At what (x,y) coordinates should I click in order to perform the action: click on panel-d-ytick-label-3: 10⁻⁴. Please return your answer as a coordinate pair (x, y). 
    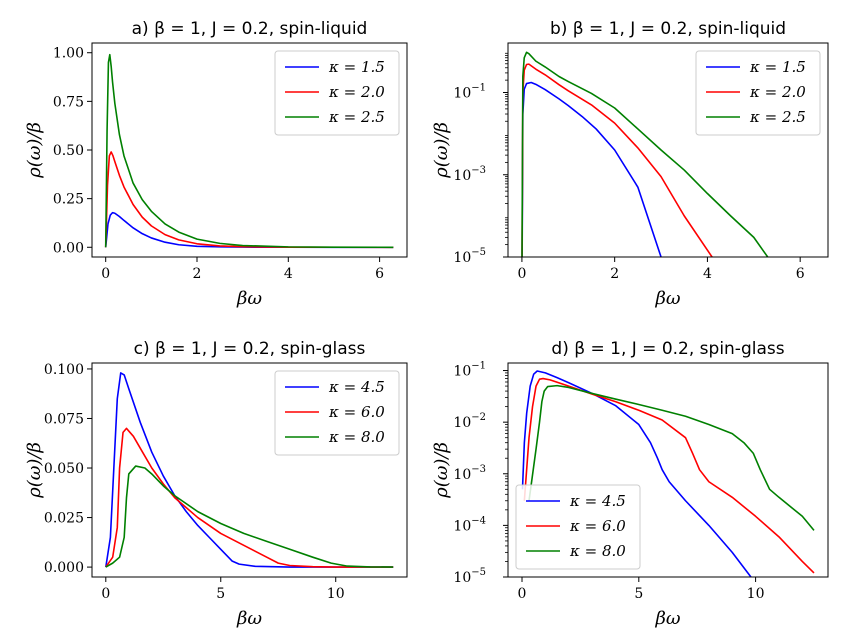
    Looking at the image, I should click on (469, 524).